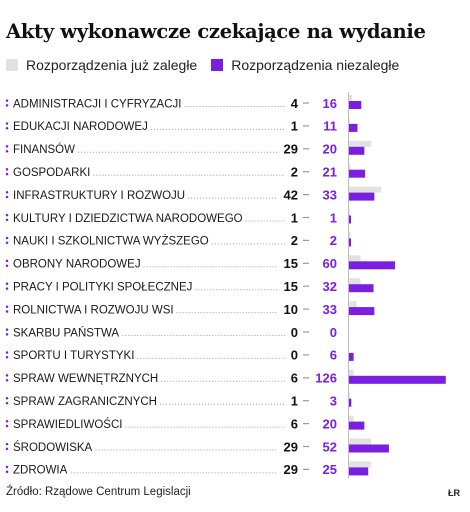 The height and width of the screenshot is (512, 470). Describe the element at coordinates (333, 401) in the screenshot. I see `not-overdue-value-label: 3` at that location.